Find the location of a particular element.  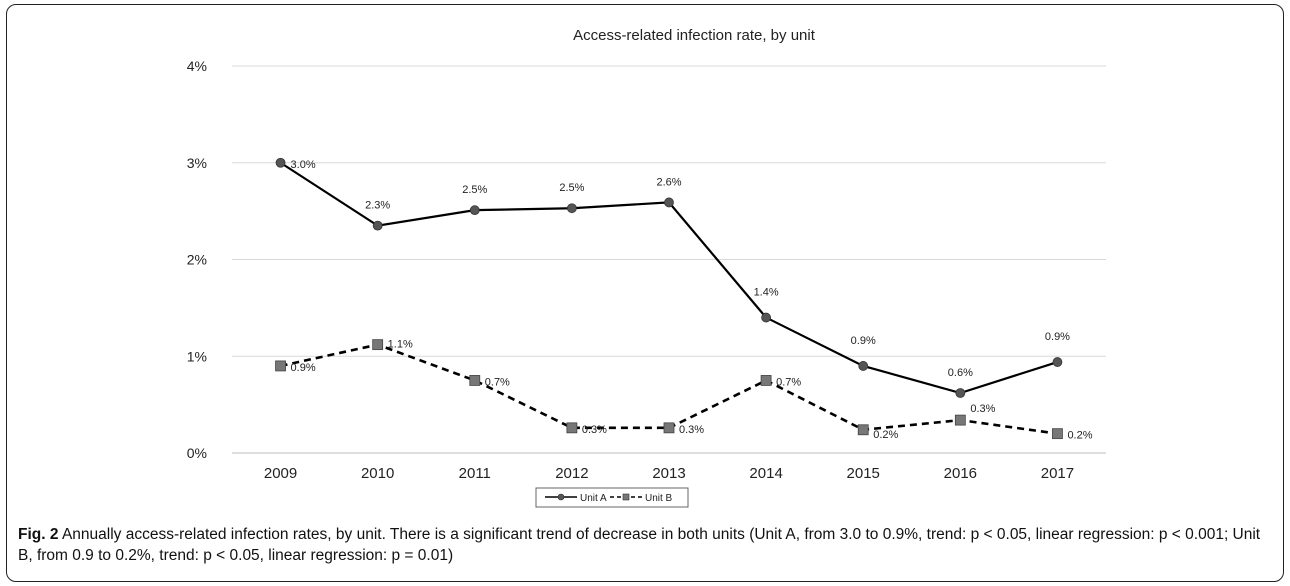

x-tick-label: 2011 is located at coordinates (475, 473).